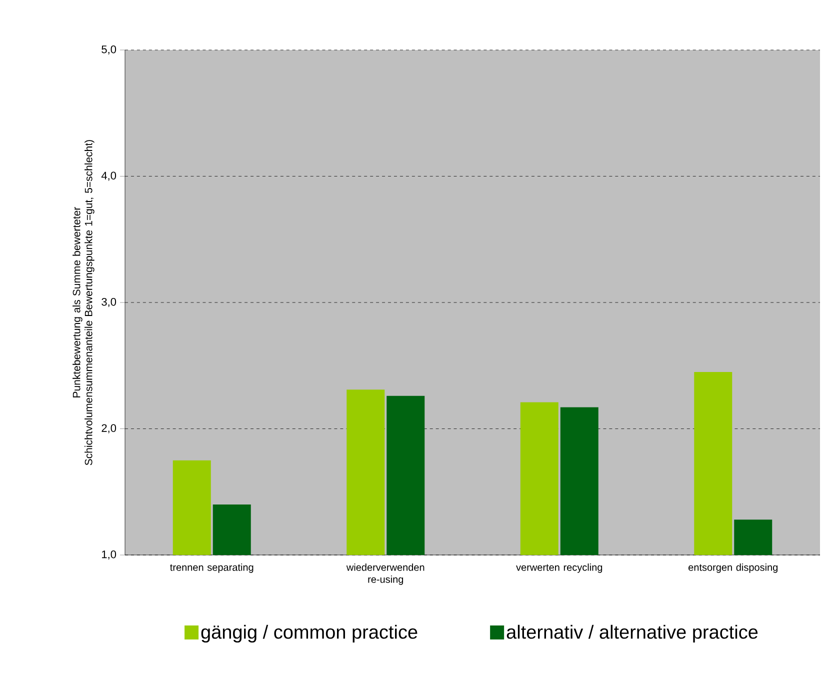  What do you see at coordinates (109, 555) in the screenshot?
I see `y-tick-label: 1,0` at bounding box center [109, 555].